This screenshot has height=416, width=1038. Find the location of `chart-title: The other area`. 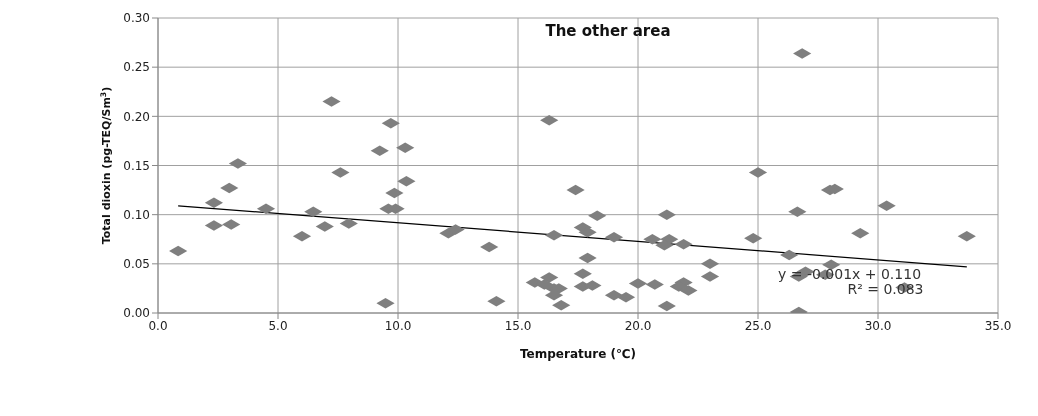

chart-title: The other area is located at coordinates (608, 31).